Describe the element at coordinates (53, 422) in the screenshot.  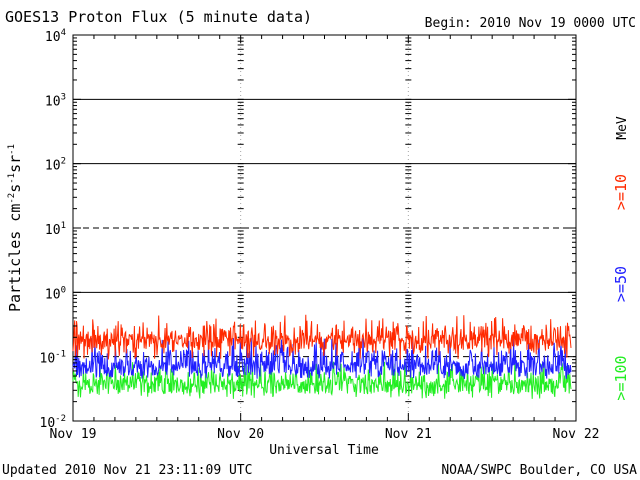
I see `y-tick-label: 10⁻²` at that location.